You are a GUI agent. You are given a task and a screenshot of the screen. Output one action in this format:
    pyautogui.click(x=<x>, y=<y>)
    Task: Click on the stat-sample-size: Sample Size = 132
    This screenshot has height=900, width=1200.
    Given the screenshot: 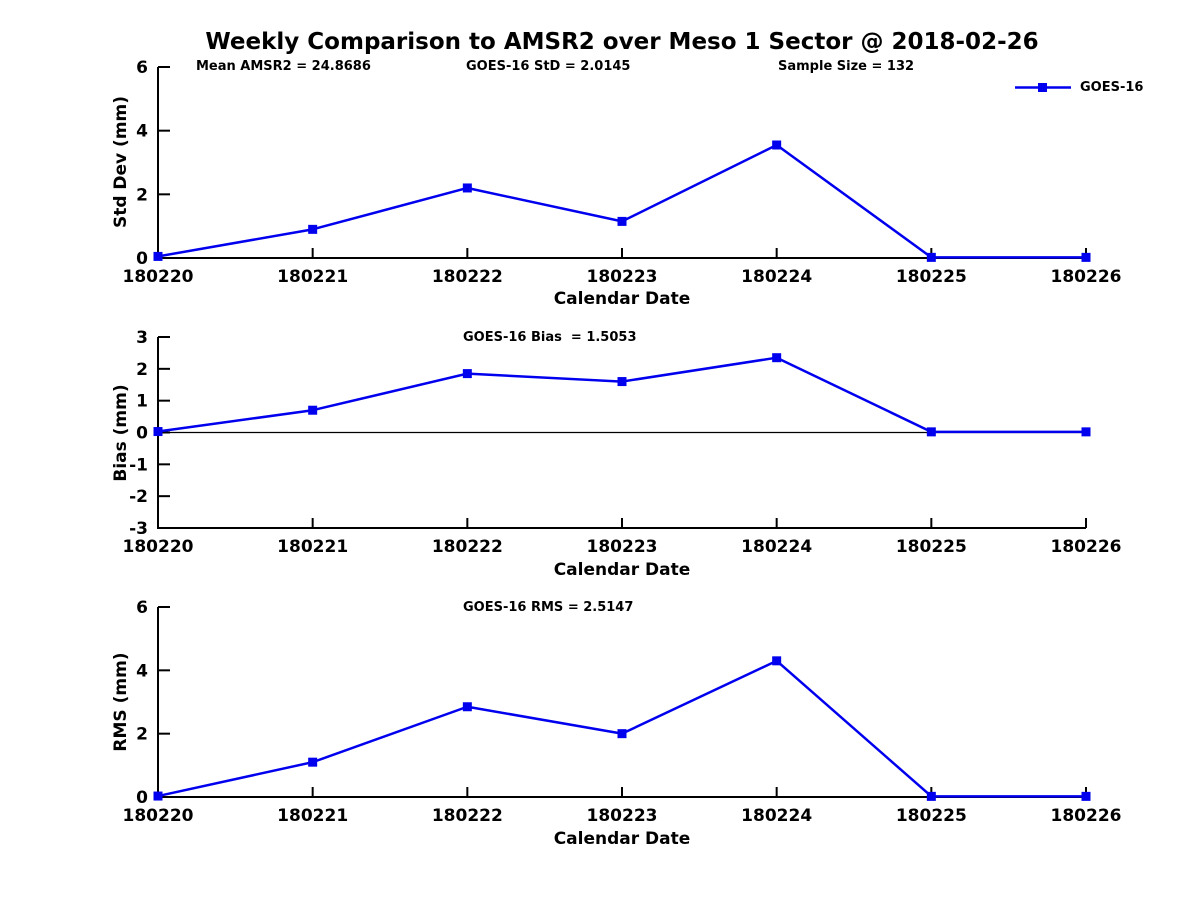 What is the action you would take?
    pyautogui.click(x=846, y=66)
    